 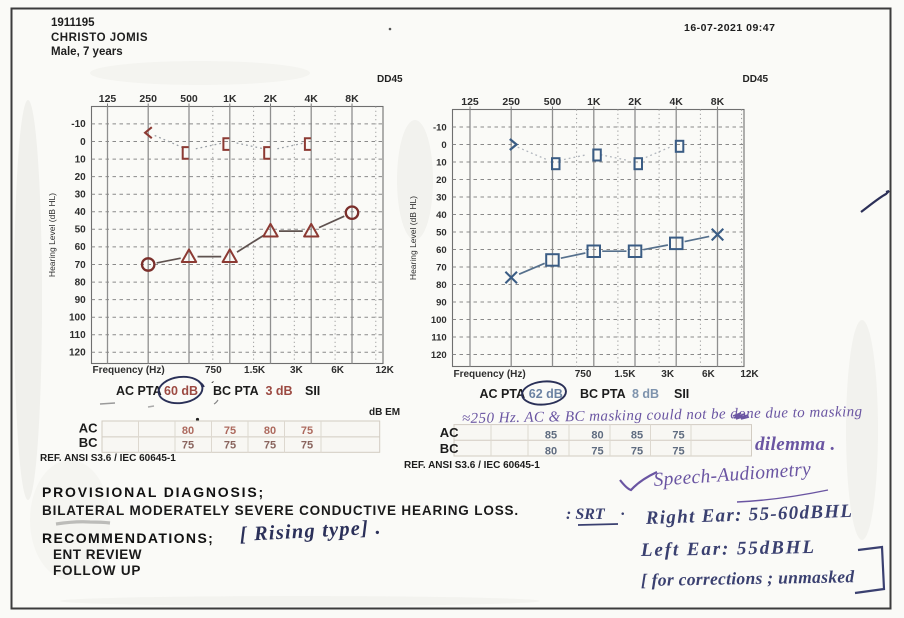 I want to click on svg-text: Frequency (Hz), so click(x=490, y=374).